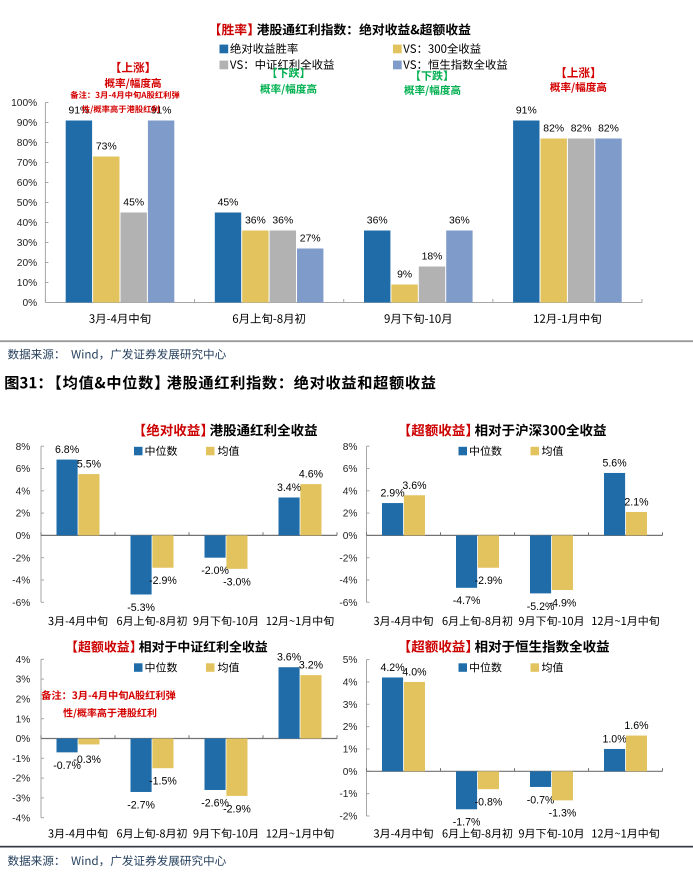 The width and height of the screenshot is (693, 881). What do you see at coordinates (89, 465) in the screenshot?
I see `svg-text: 5.5%` at bounding box center [89, 465].